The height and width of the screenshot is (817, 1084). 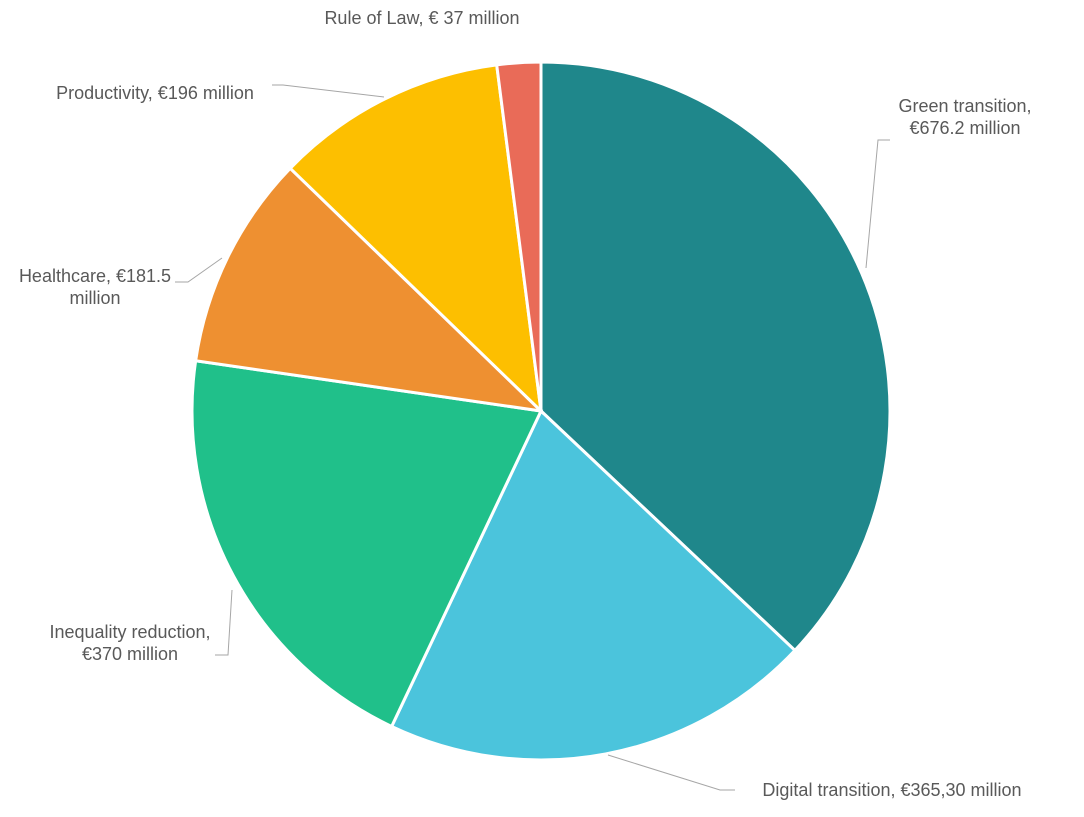 What do you see at coordinates (155, 93) in the screenshot?
I see `data-label: Productivity, €196 million` at bounding box center [155, 93].